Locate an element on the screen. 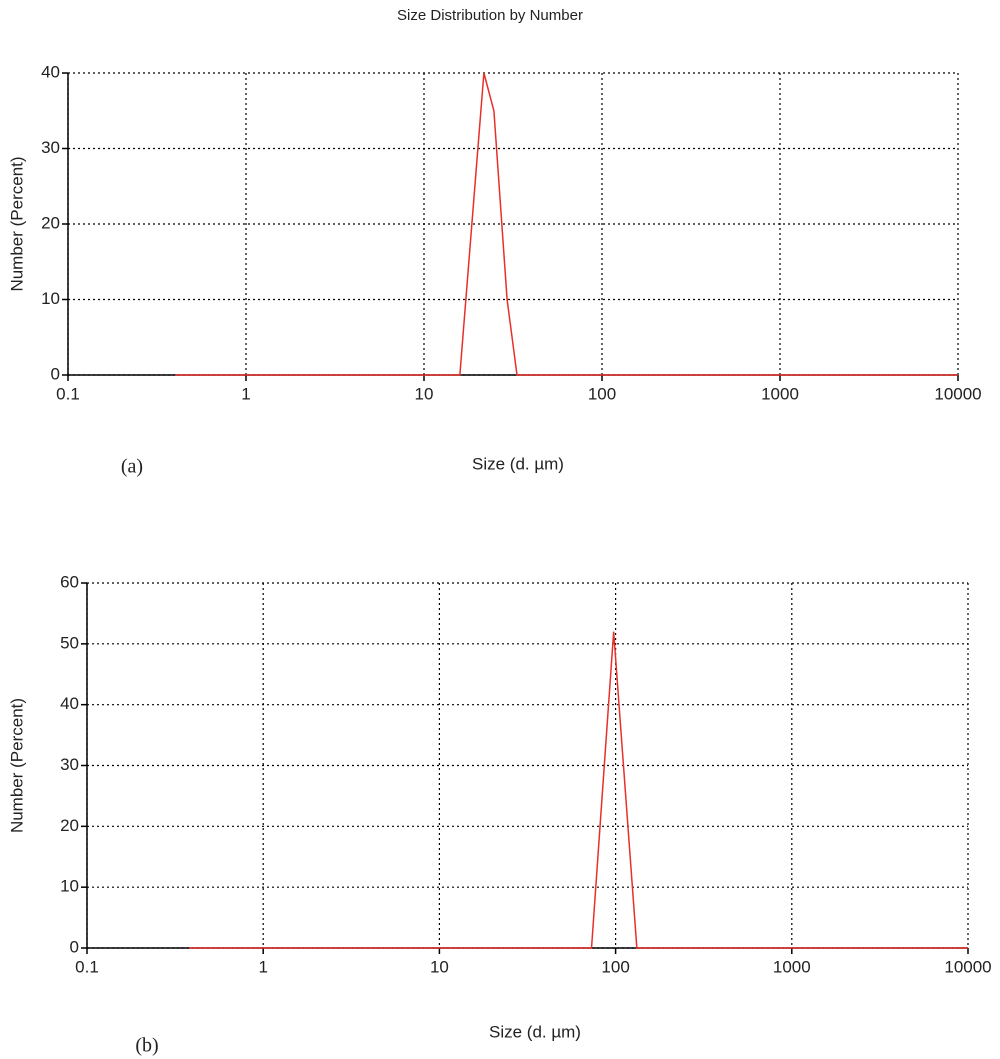 Image resolution: width=1000 pixels, height=1059 pixels. chart-title: Size Distribution by Number is located at coordinates (490, 15).